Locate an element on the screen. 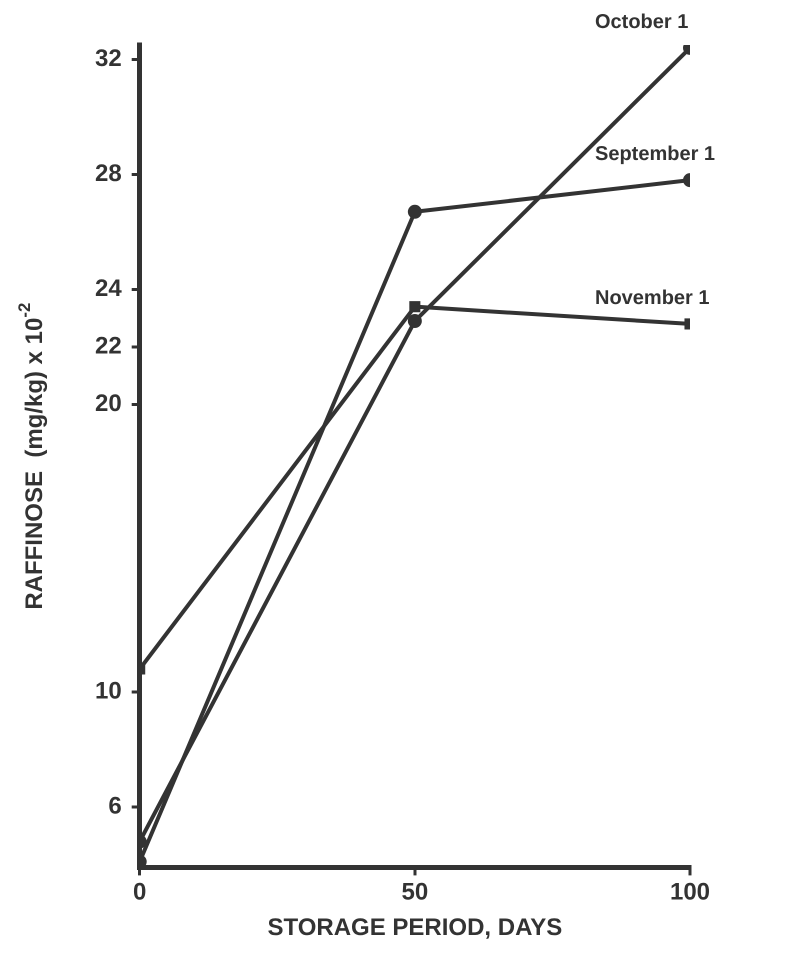 The image size is (790, 962). y-tick-label: 32 is located at coordinates (108, 58).